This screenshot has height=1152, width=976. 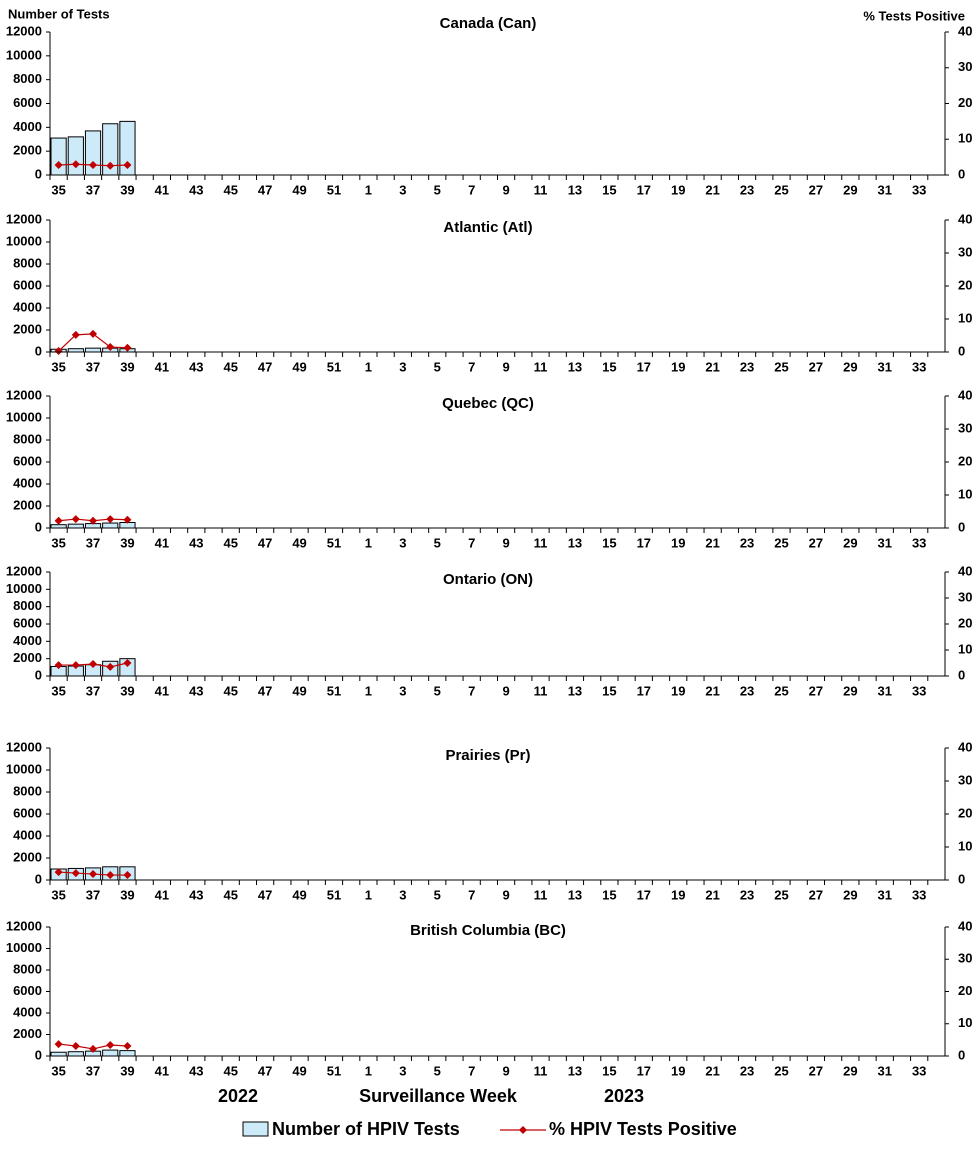 I want to click on x-axis-label: Surveillance Week, so click(x=438, y=1096).